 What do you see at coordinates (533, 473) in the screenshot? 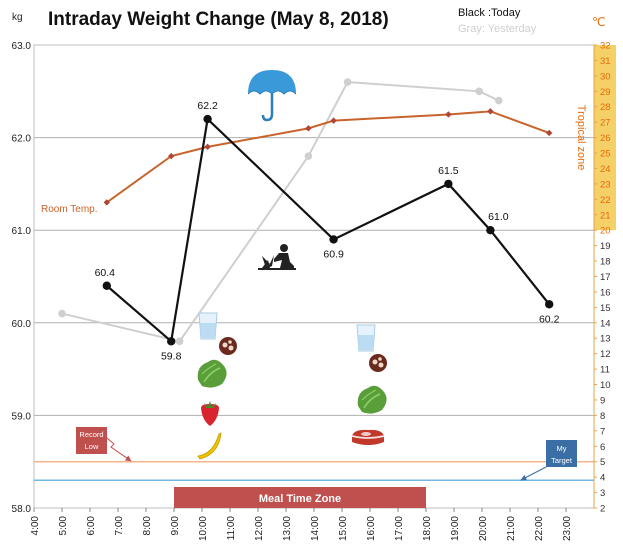
I see `my-target-arrow` at bounding box center [533, 473].